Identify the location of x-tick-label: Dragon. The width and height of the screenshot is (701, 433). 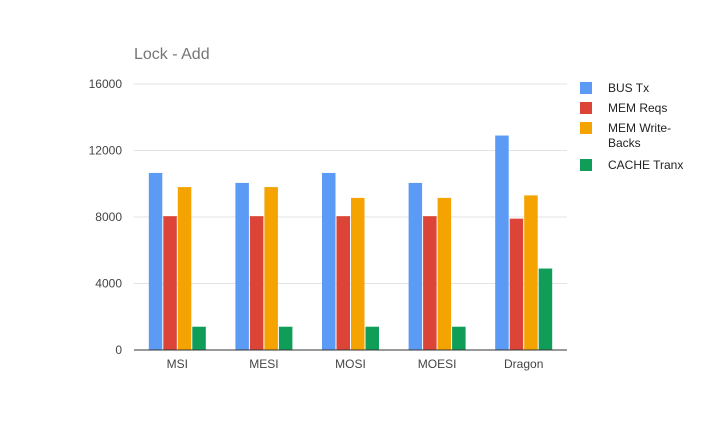
(523, 364).